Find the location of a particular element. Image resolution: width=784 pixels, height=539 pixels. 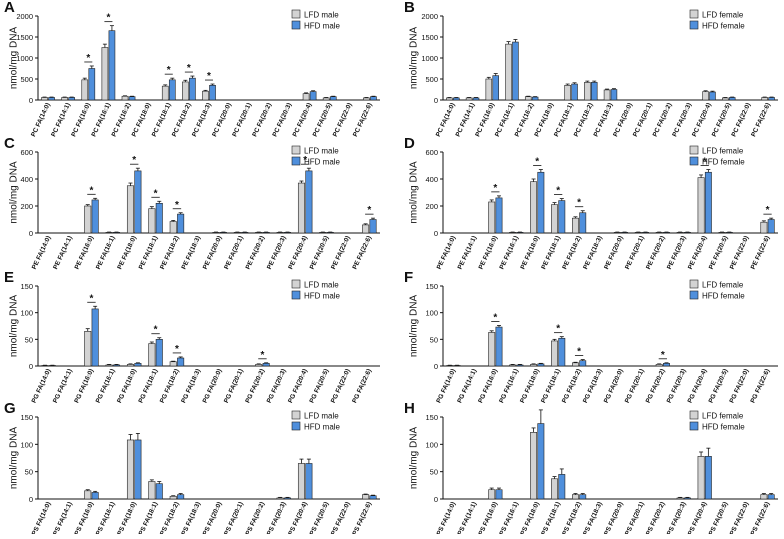

category-label: PC FA(18:3) is located at coordinates (202, 120).